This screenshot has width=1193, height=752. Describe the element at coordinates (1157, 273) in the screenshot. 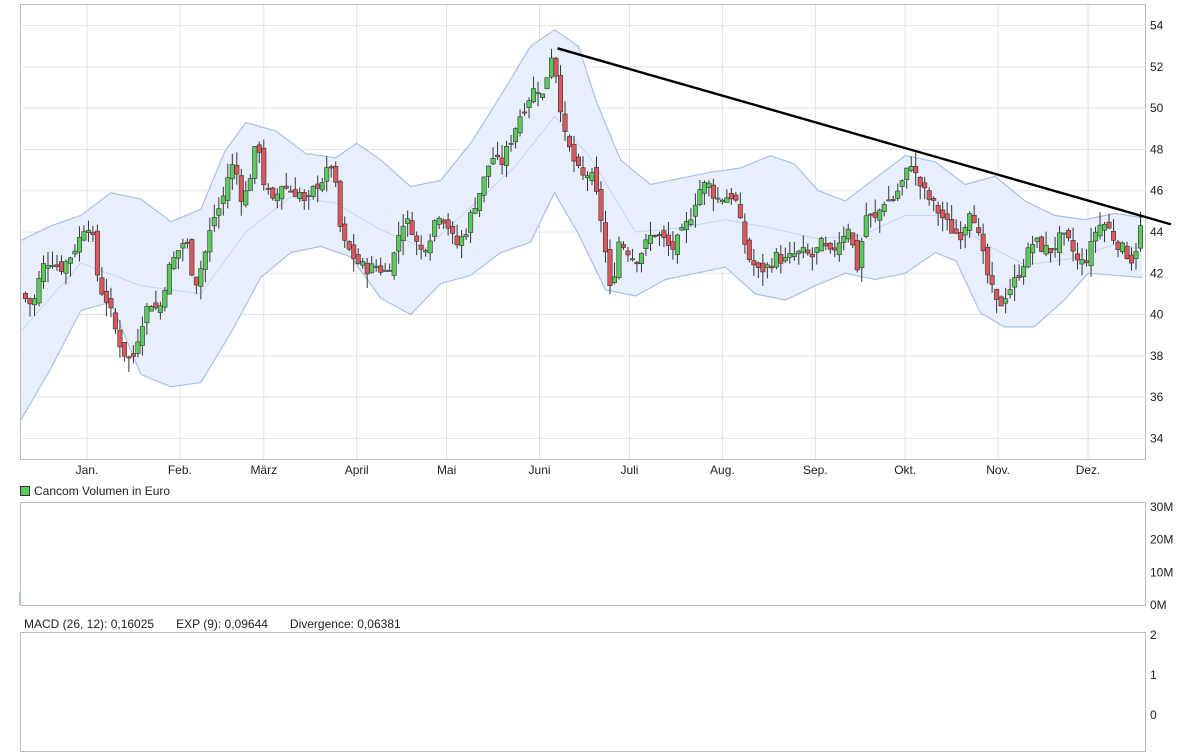

I see `price-tick-label: 42` at that location.